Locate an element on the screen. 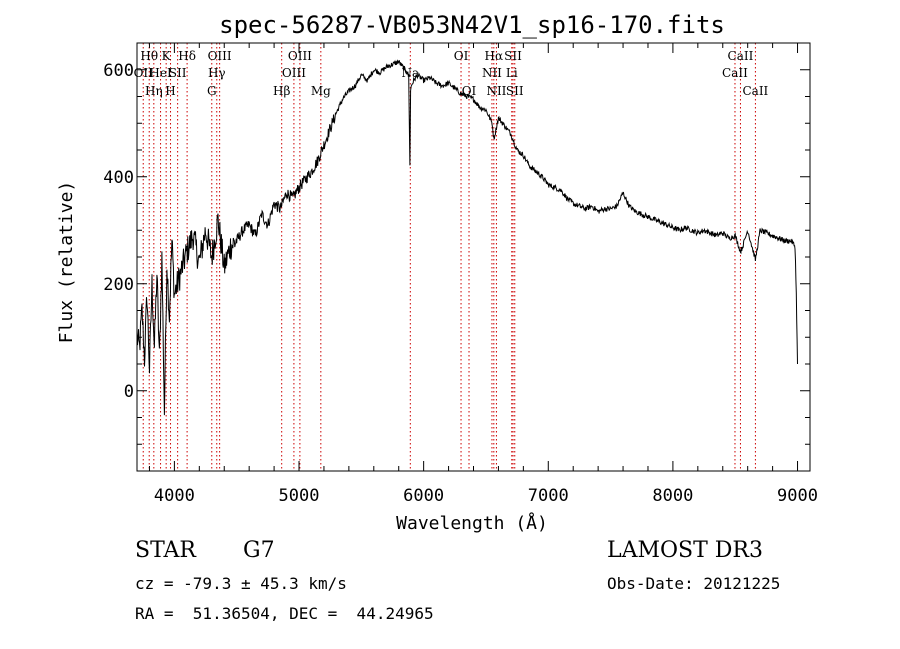  x-tick-label-4: 8000 is located at coordinates (672, 496).